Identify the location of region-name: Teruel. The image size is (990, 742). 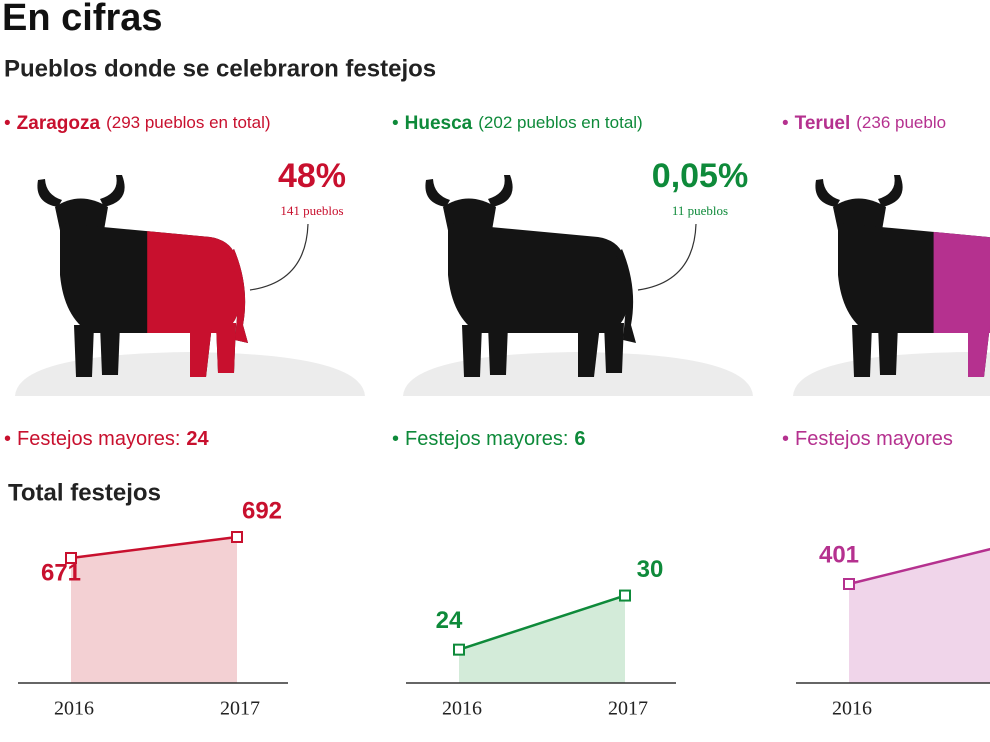
(823, 123).